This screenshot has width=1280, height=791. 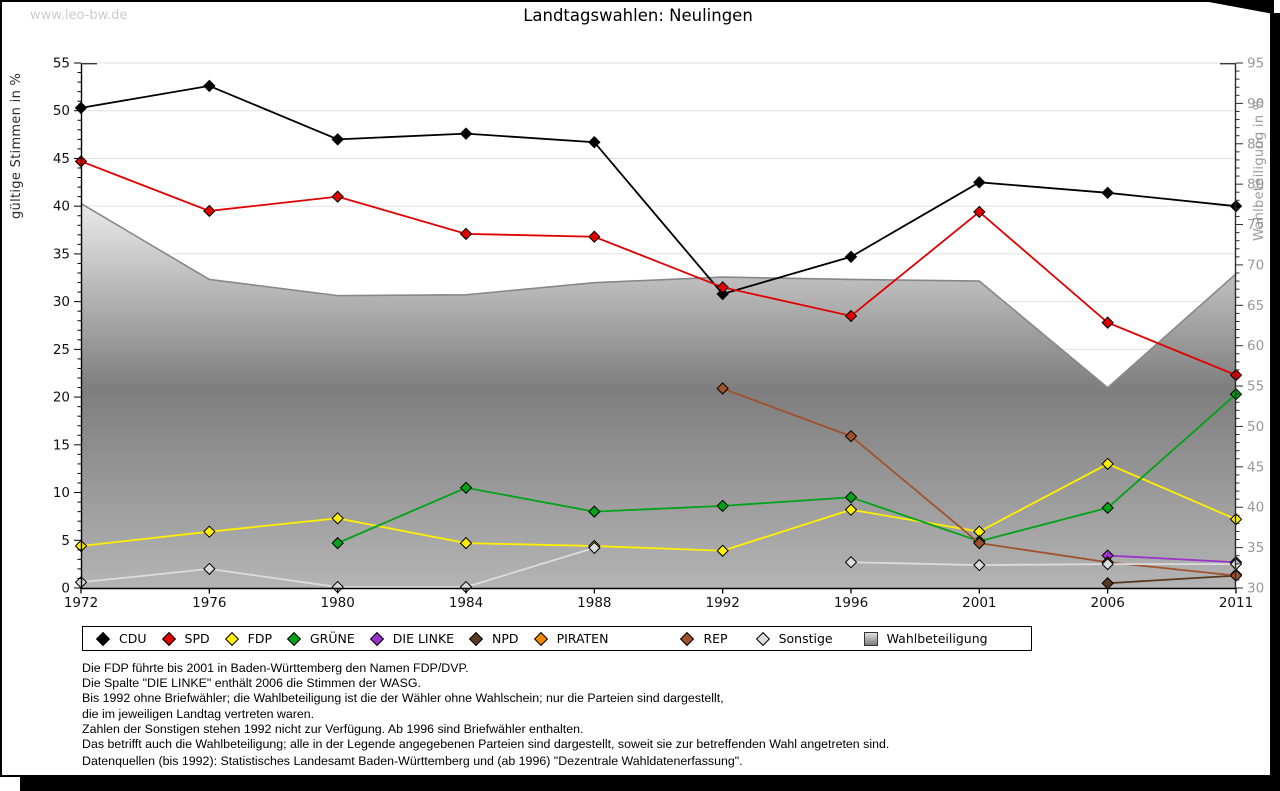 I want to click on svg-text: 1976, so click(x=209, y=603).